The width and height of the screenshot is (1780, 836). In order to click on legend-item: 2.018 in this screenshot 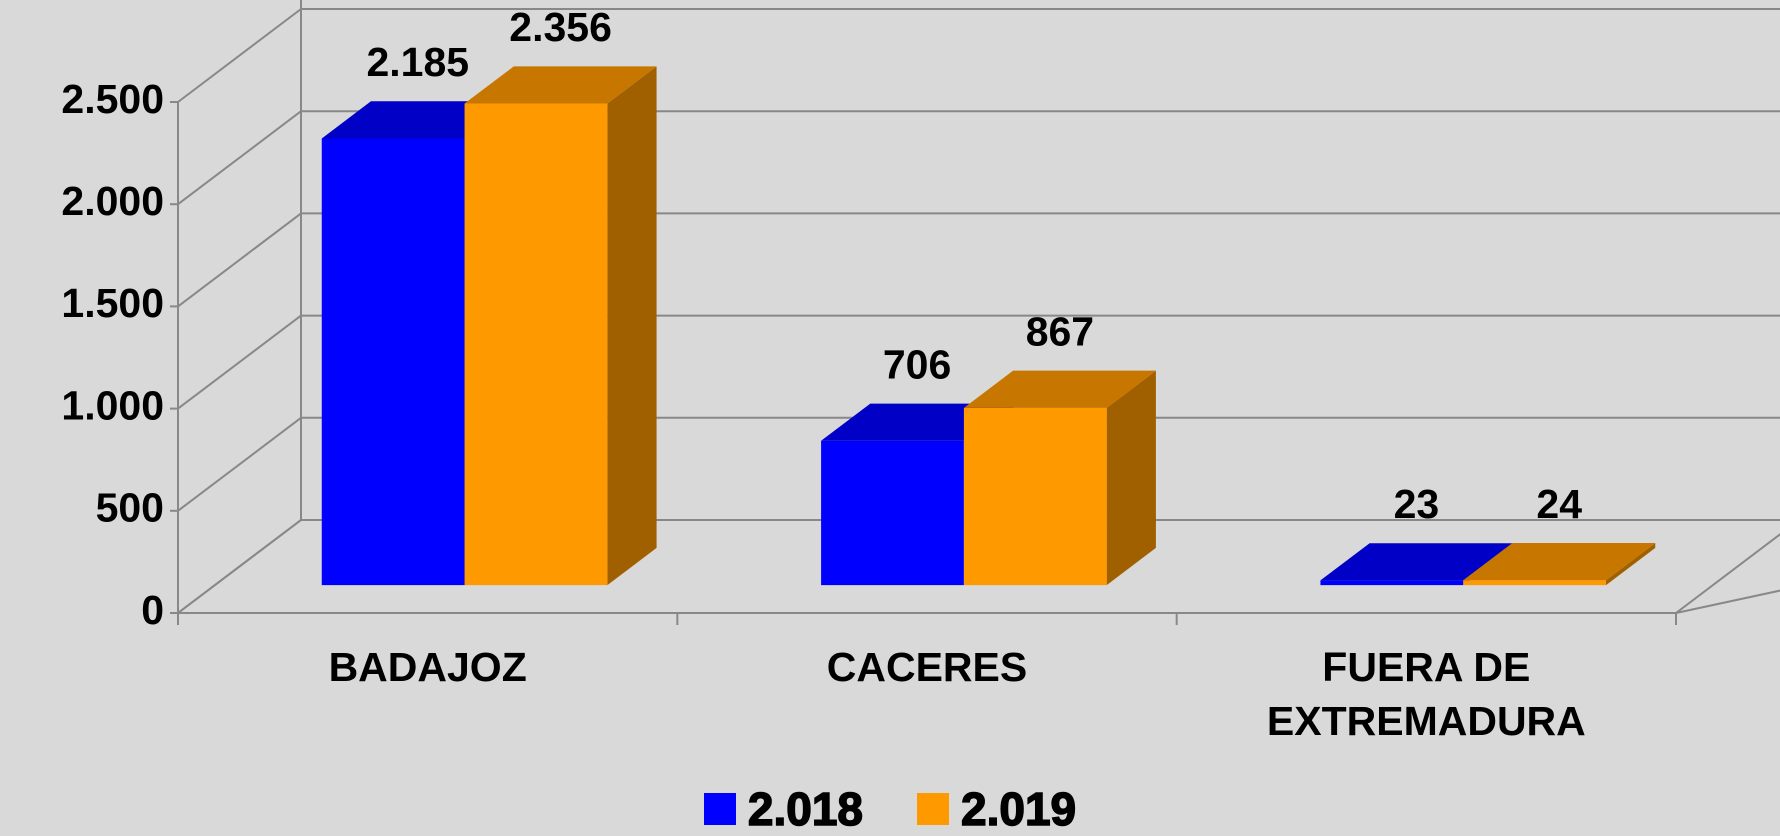, I will do `click(783, 809)`.